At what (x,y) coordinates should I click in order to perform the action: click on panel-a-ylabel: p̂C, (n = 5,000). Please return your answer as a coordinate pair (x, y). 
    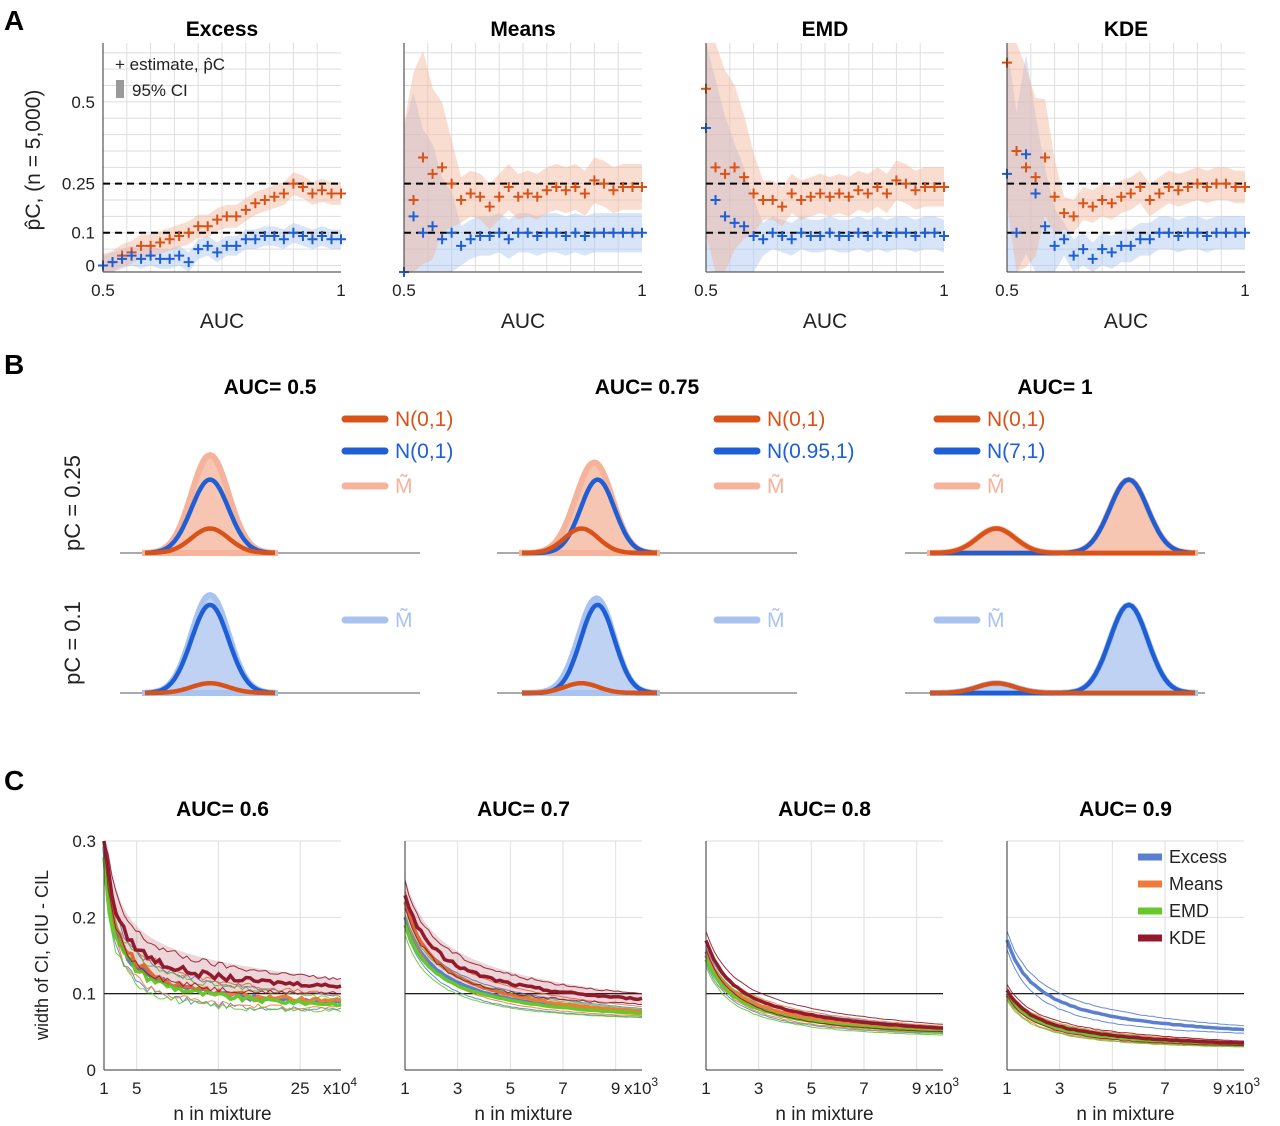
    Looking at the image, I should click on (33, 160).